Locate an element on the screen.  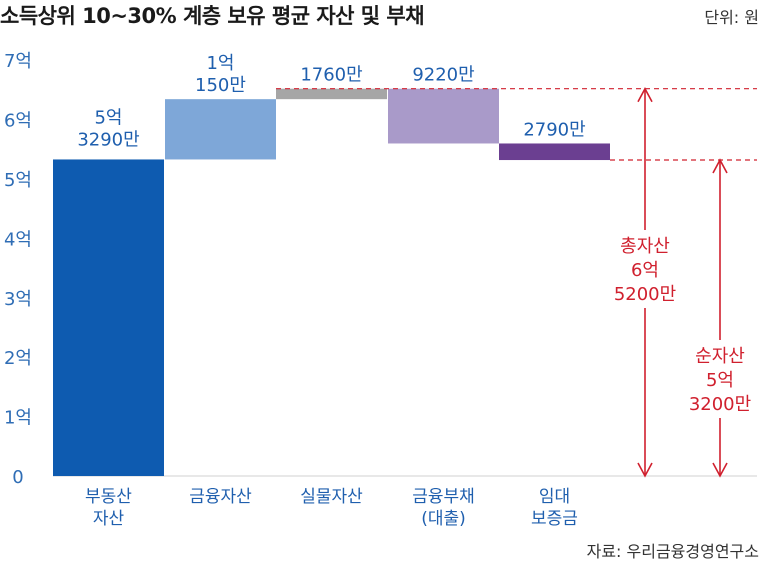
x-category-label: 부동산 자산 is located at coordinates (108, 508).